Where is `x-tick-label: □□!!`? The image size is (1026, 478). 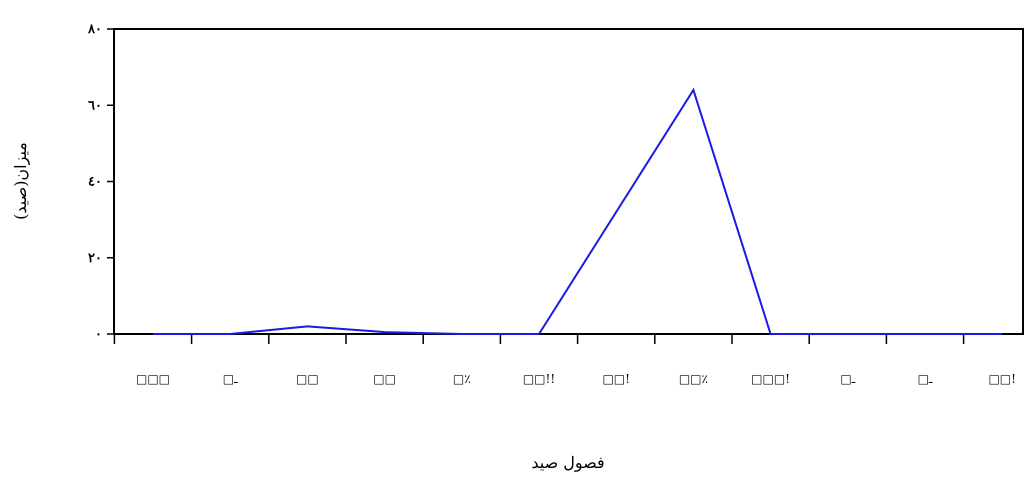 x-tick-label: □□!! is located at coordinates (539, 379).